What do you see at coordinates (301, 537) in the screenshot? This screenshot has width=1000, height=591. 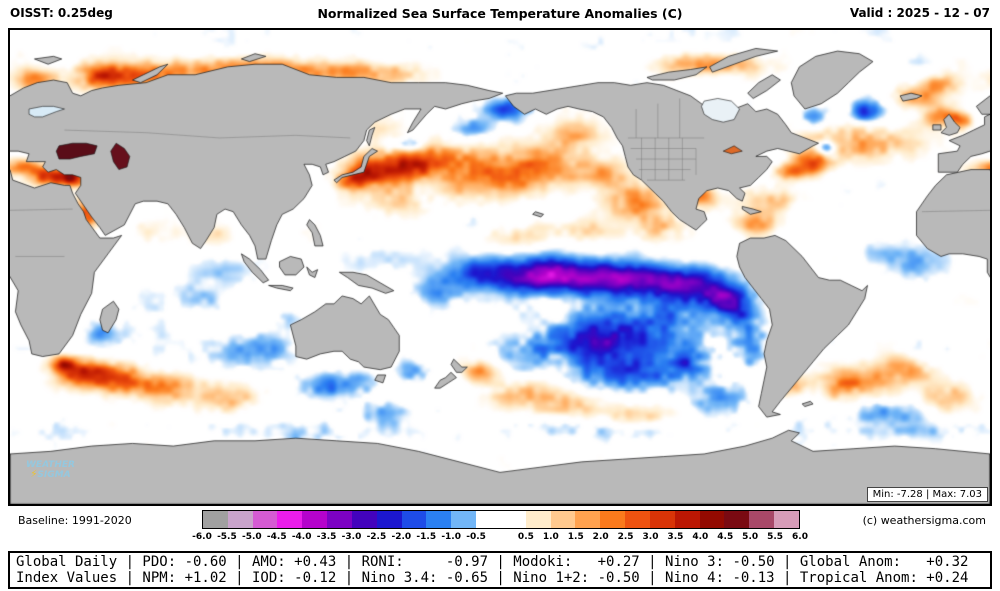 I see `colorbar-tick-label: -4.0` at bounding box center [301, 537].